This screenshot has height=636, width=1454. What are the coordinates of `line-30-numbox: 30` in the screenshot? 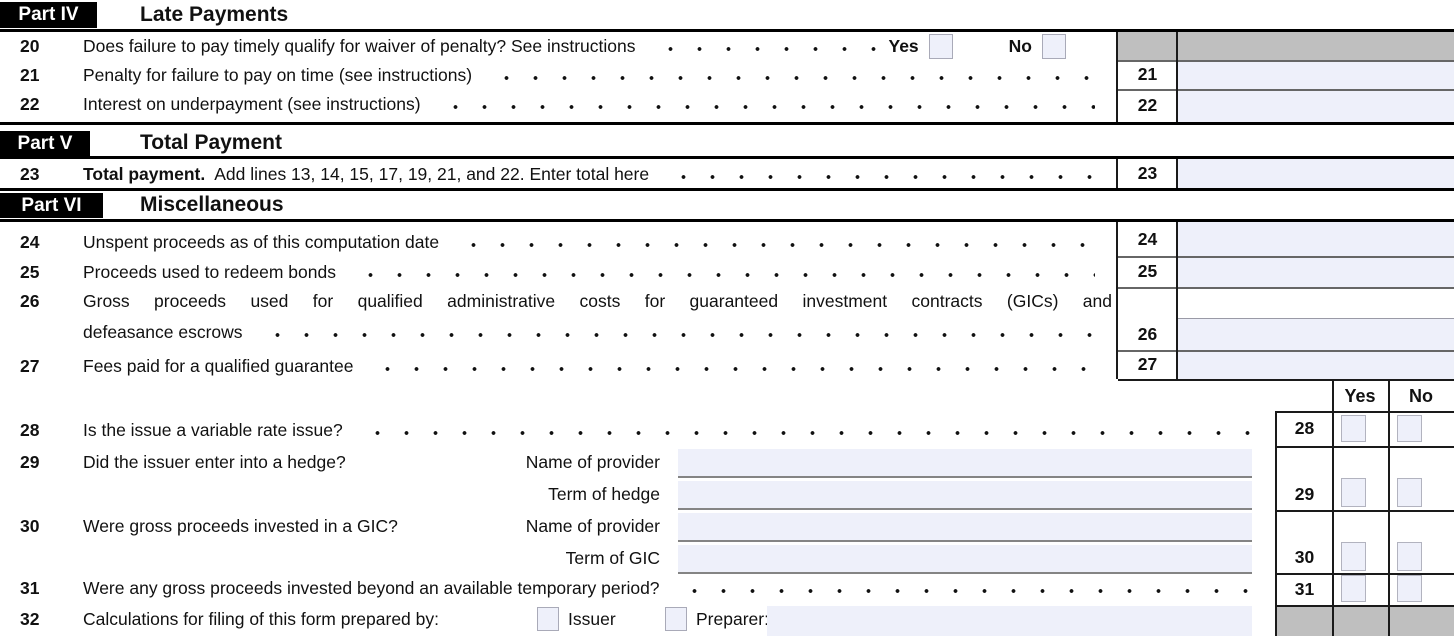 It's located at (1304, 557).